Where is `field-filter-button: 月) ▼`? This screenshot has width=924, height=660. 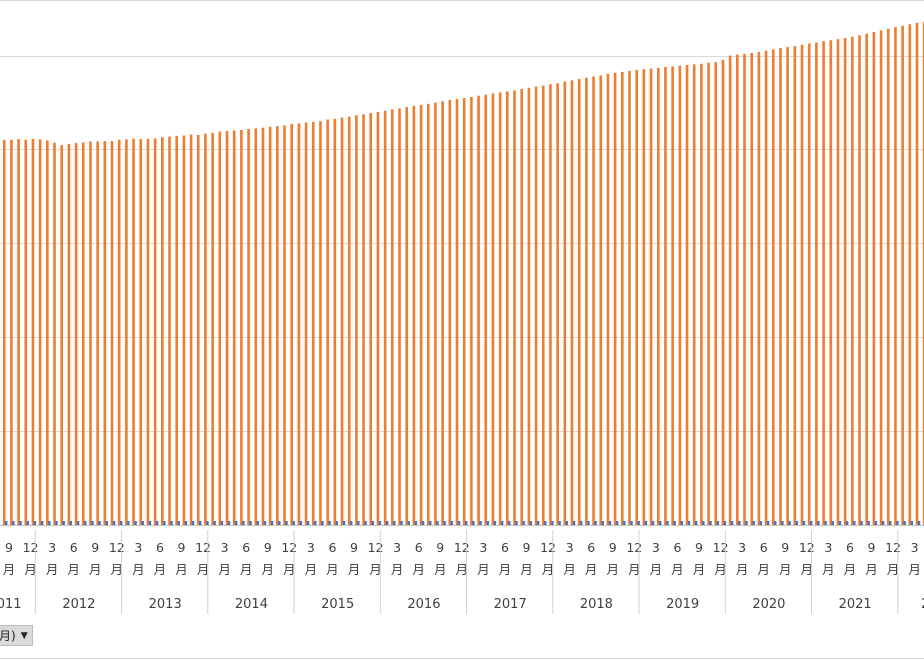
field-filter-button: 月) ▼ is located at coordinates (16, 635).